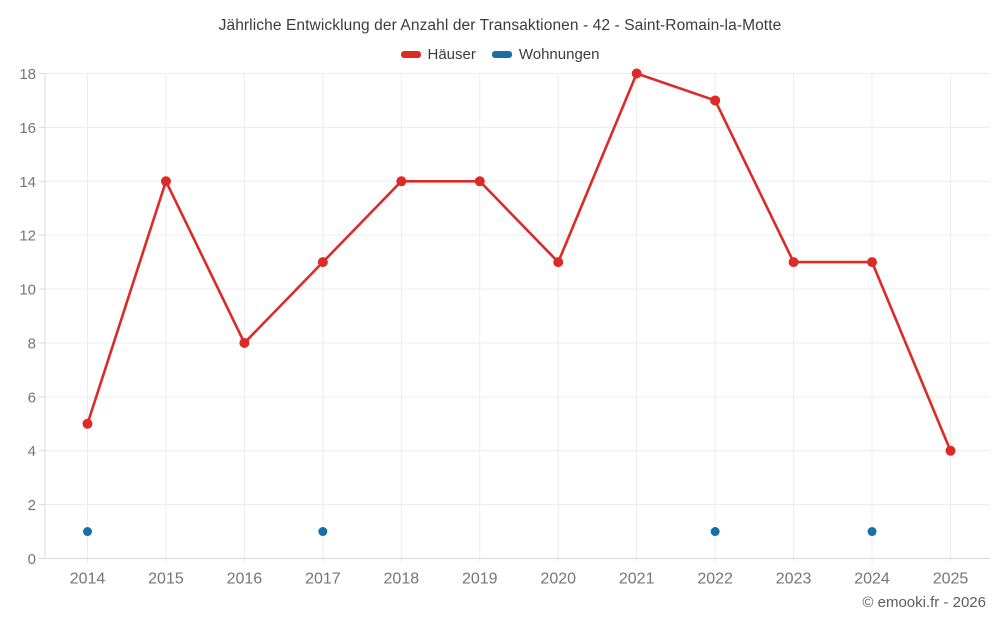 The image size is (1000, 625). I want to click on haeuser-swatch-icon, so click(410, 54).